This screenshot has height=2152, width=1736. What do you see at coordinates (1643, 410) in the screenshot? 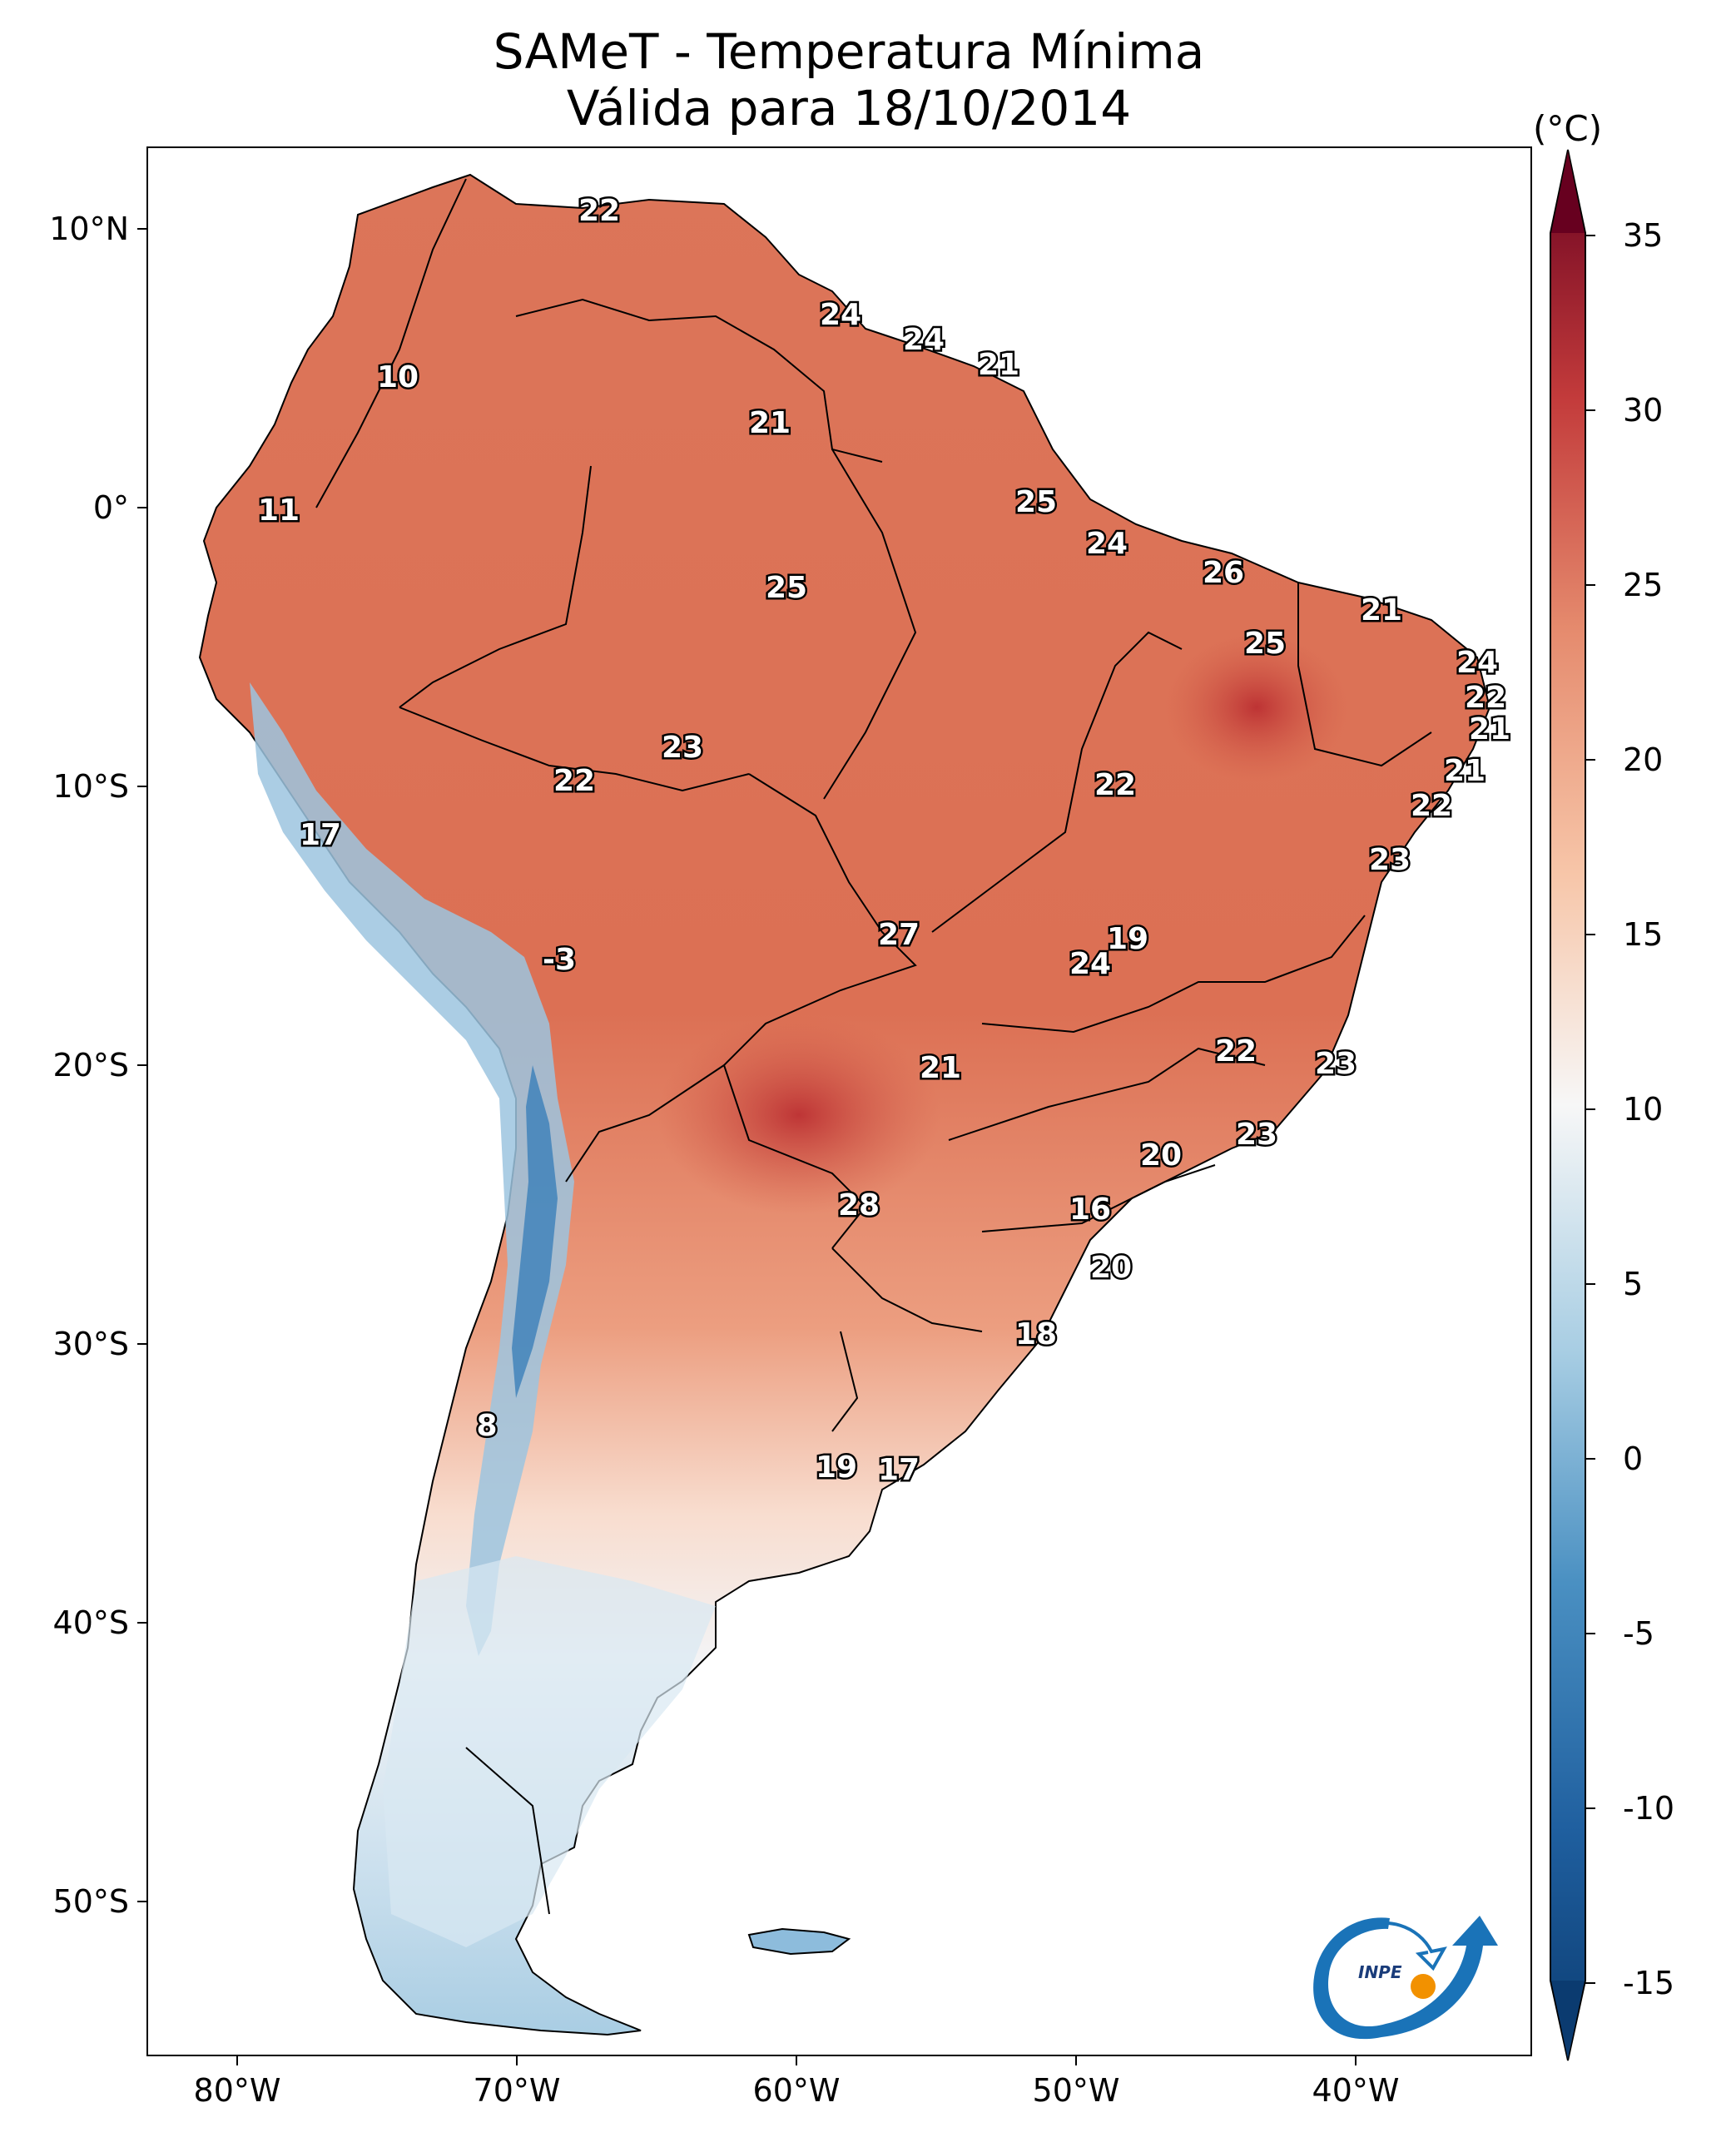
I see `colorbar-tick-label: 30` at bounding box center [1643, 410].